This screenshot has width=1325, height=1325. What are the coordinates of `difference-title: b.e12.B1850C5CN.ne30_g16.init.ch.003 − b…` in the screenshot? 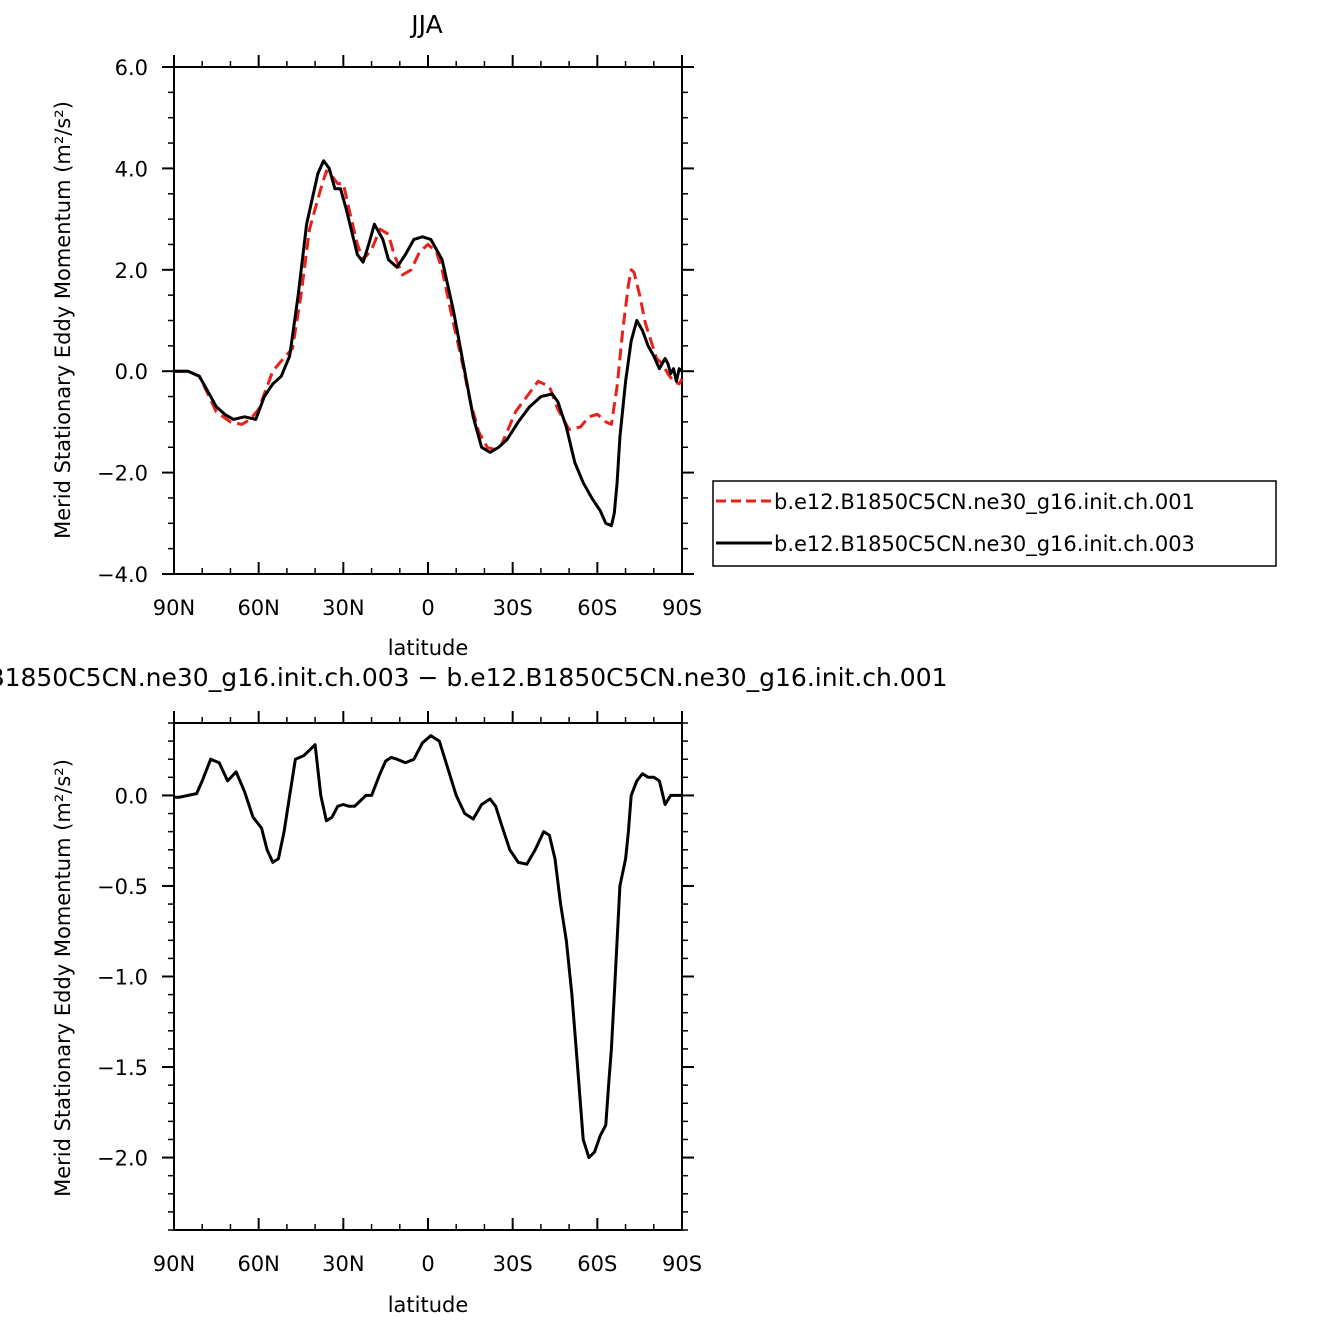 It's located at (474, 677).